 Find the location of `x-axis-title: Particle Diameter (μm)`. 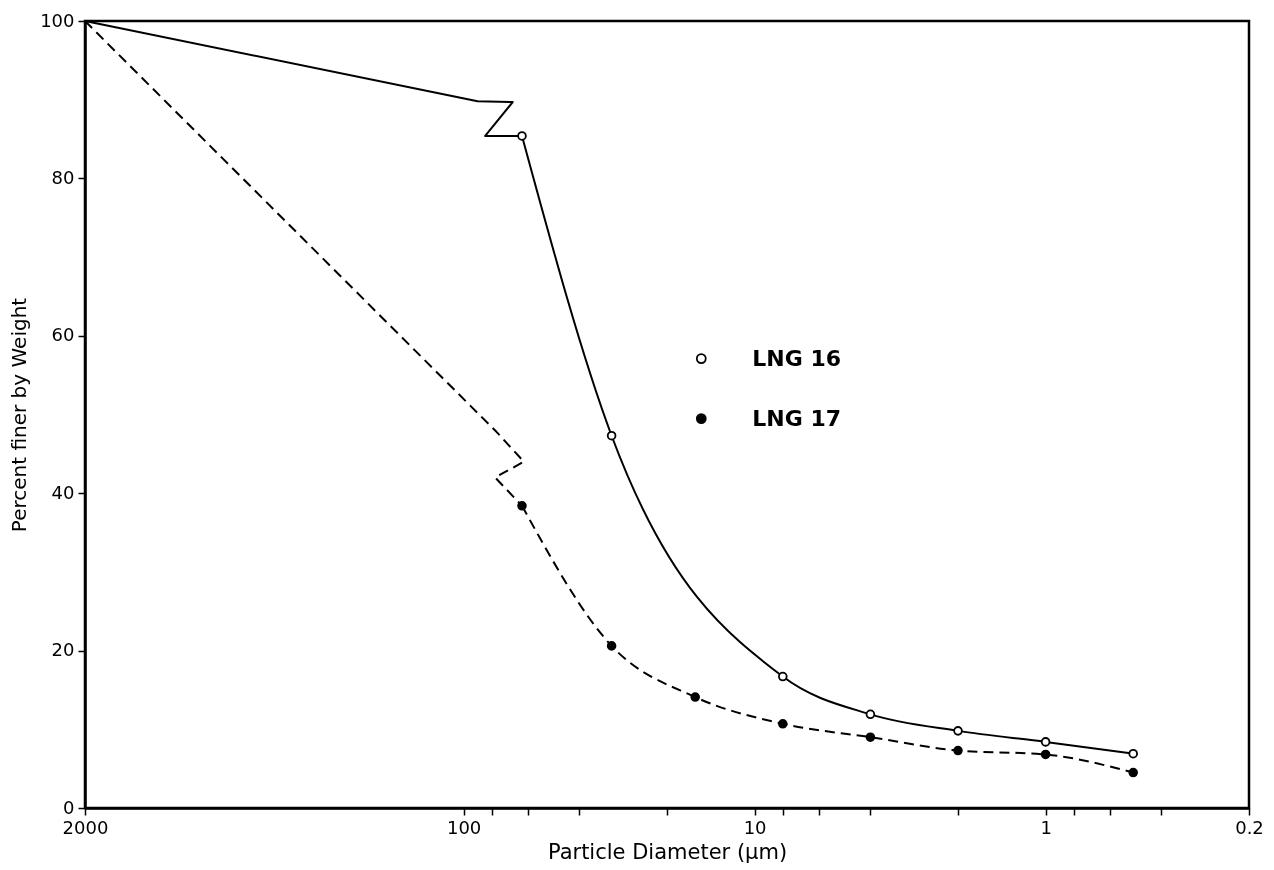

x-axis-title: Particle Diameter (μm) is located at coordinates (667, 851).